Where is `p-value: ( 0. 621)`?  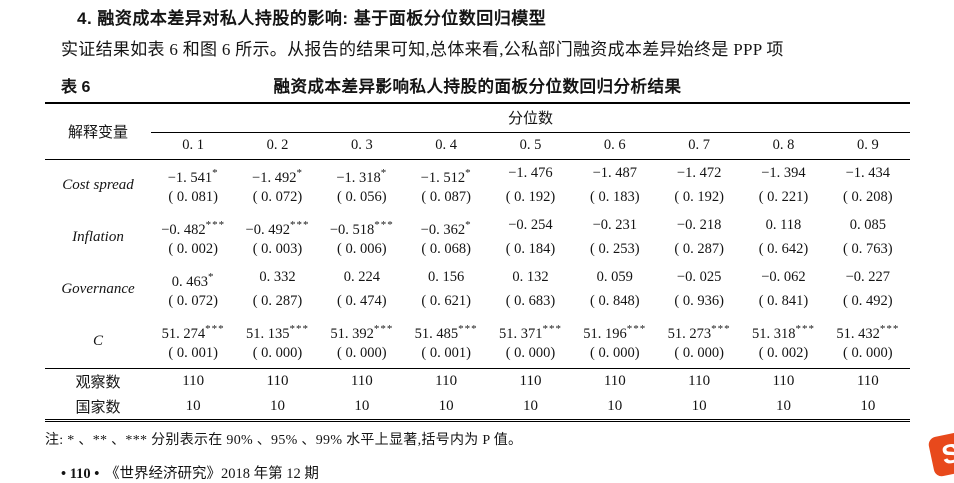 p-value: ( 0. 621) is located at coordinates (446, 301).